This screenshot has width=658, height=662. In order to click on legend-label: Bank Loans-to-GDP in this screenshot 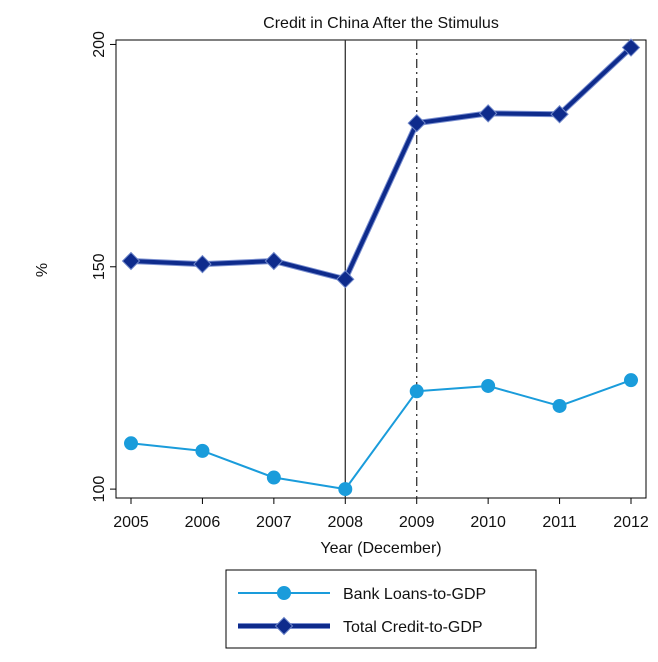, I will do `click(414, 594)`.